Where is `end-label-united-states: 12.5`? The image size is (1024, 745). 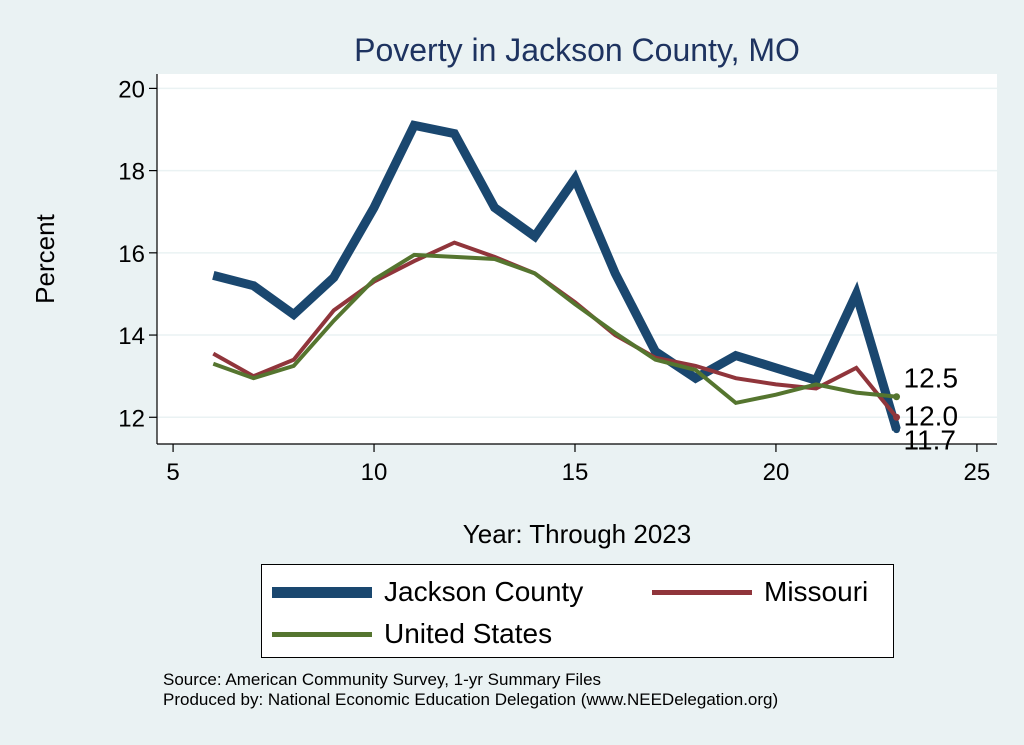 end-label-united-states: 12.5 is located at coordinates (931, 378).